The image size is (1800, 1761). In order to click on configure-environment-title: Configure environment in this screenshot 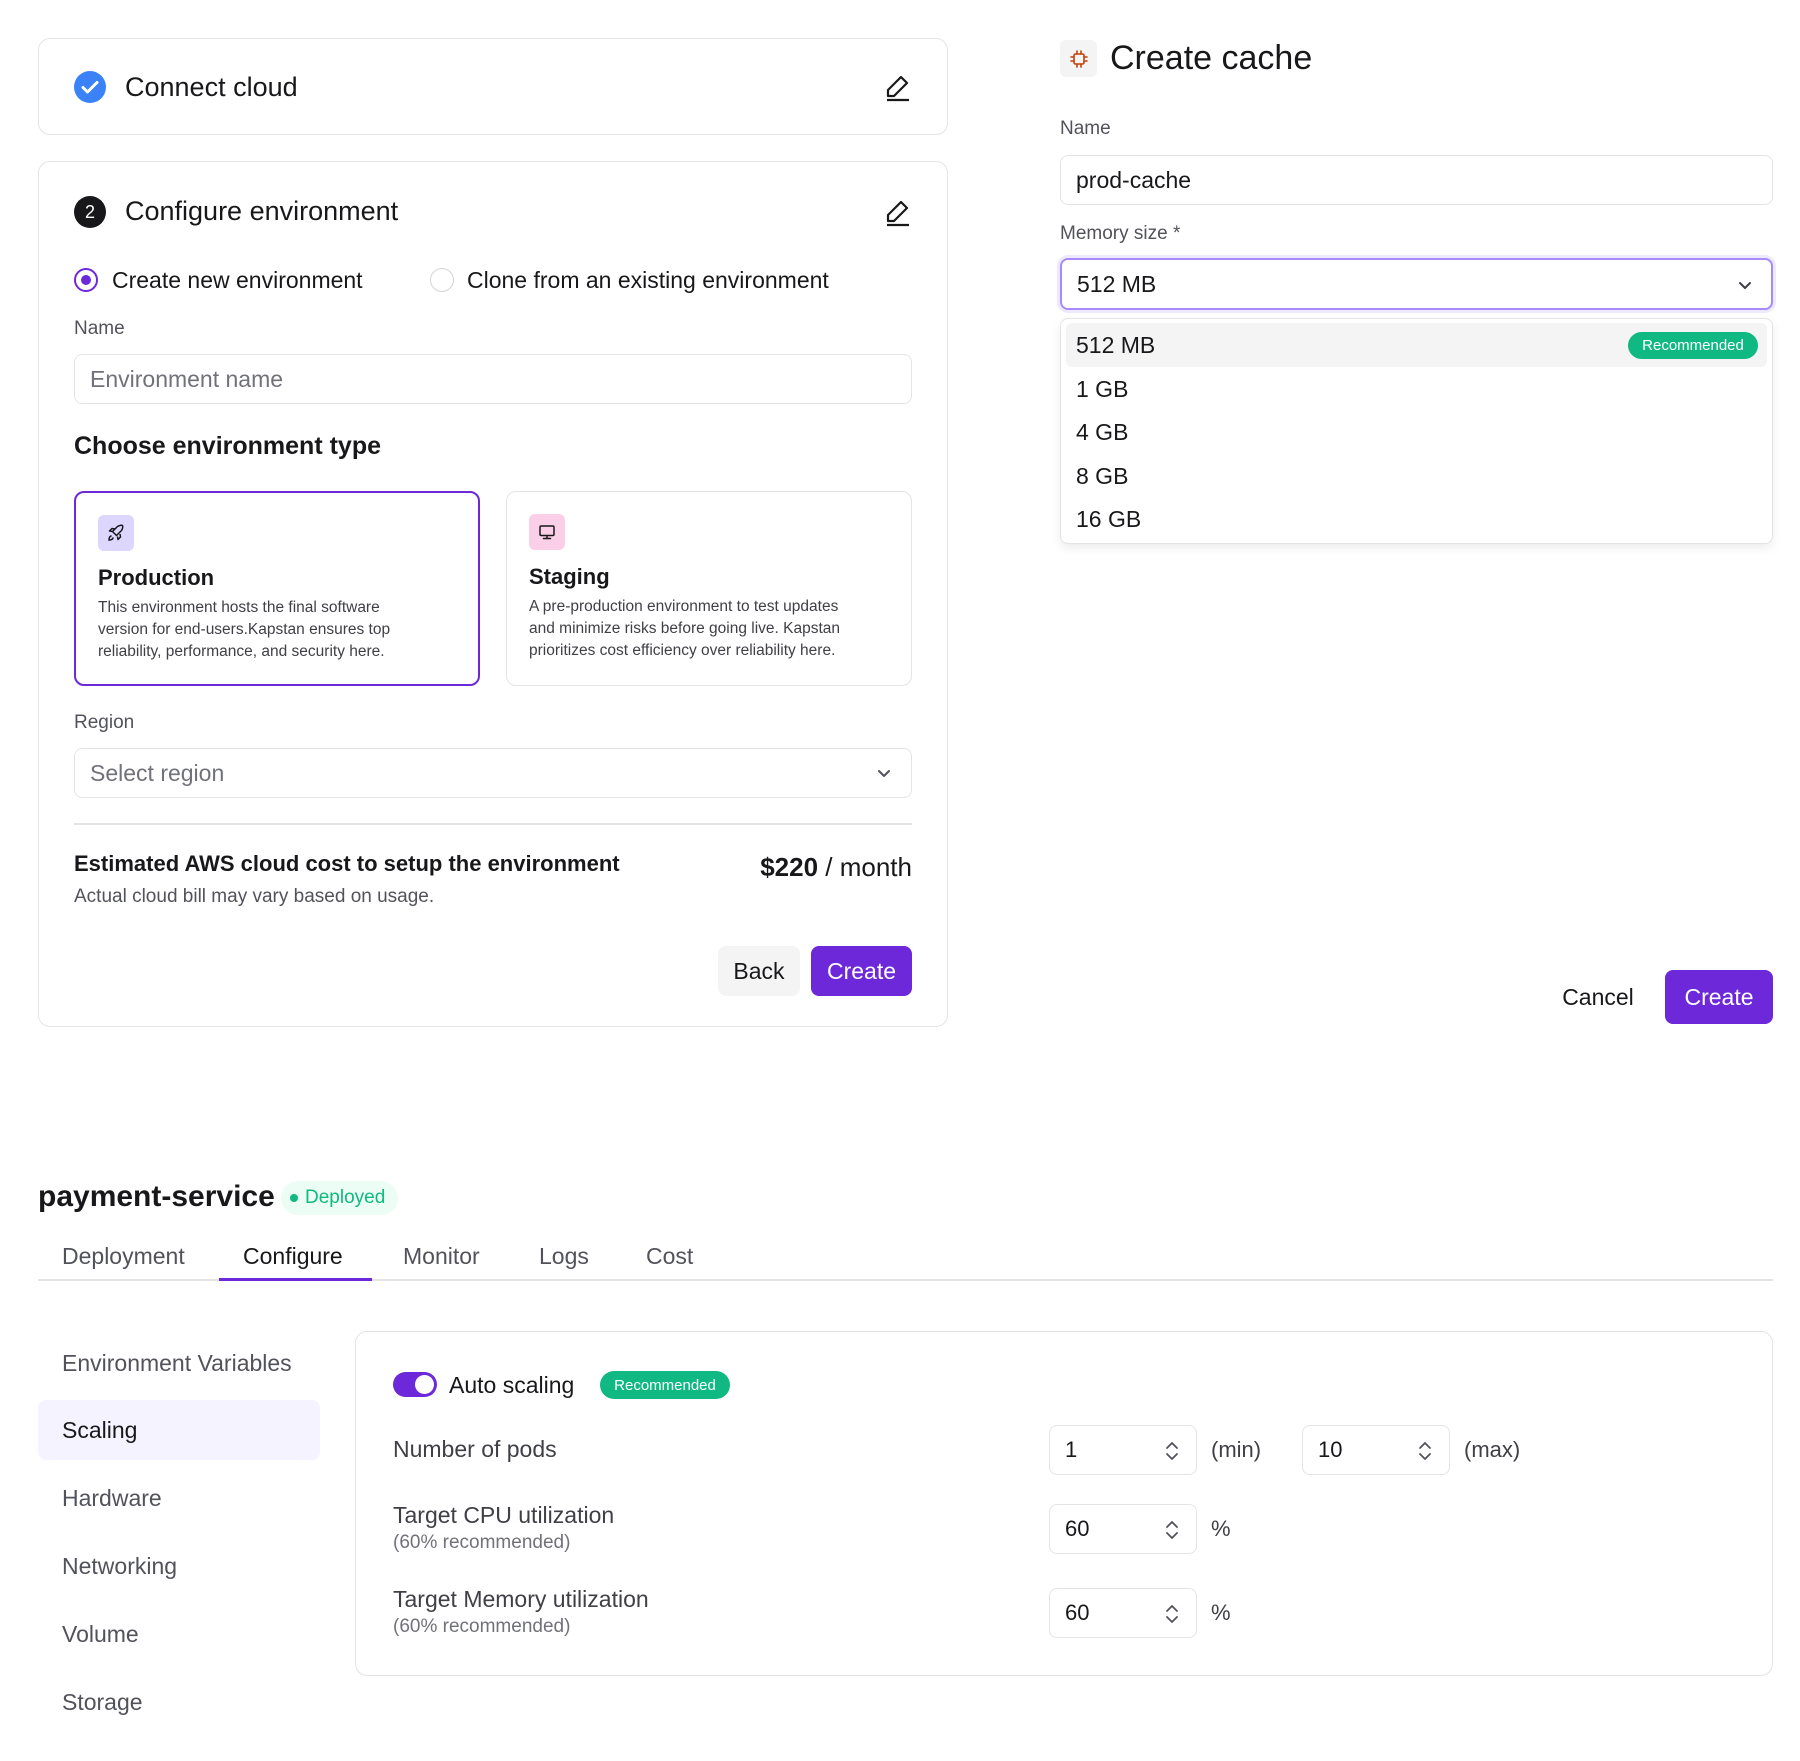, I will do `click(262, 211)`.